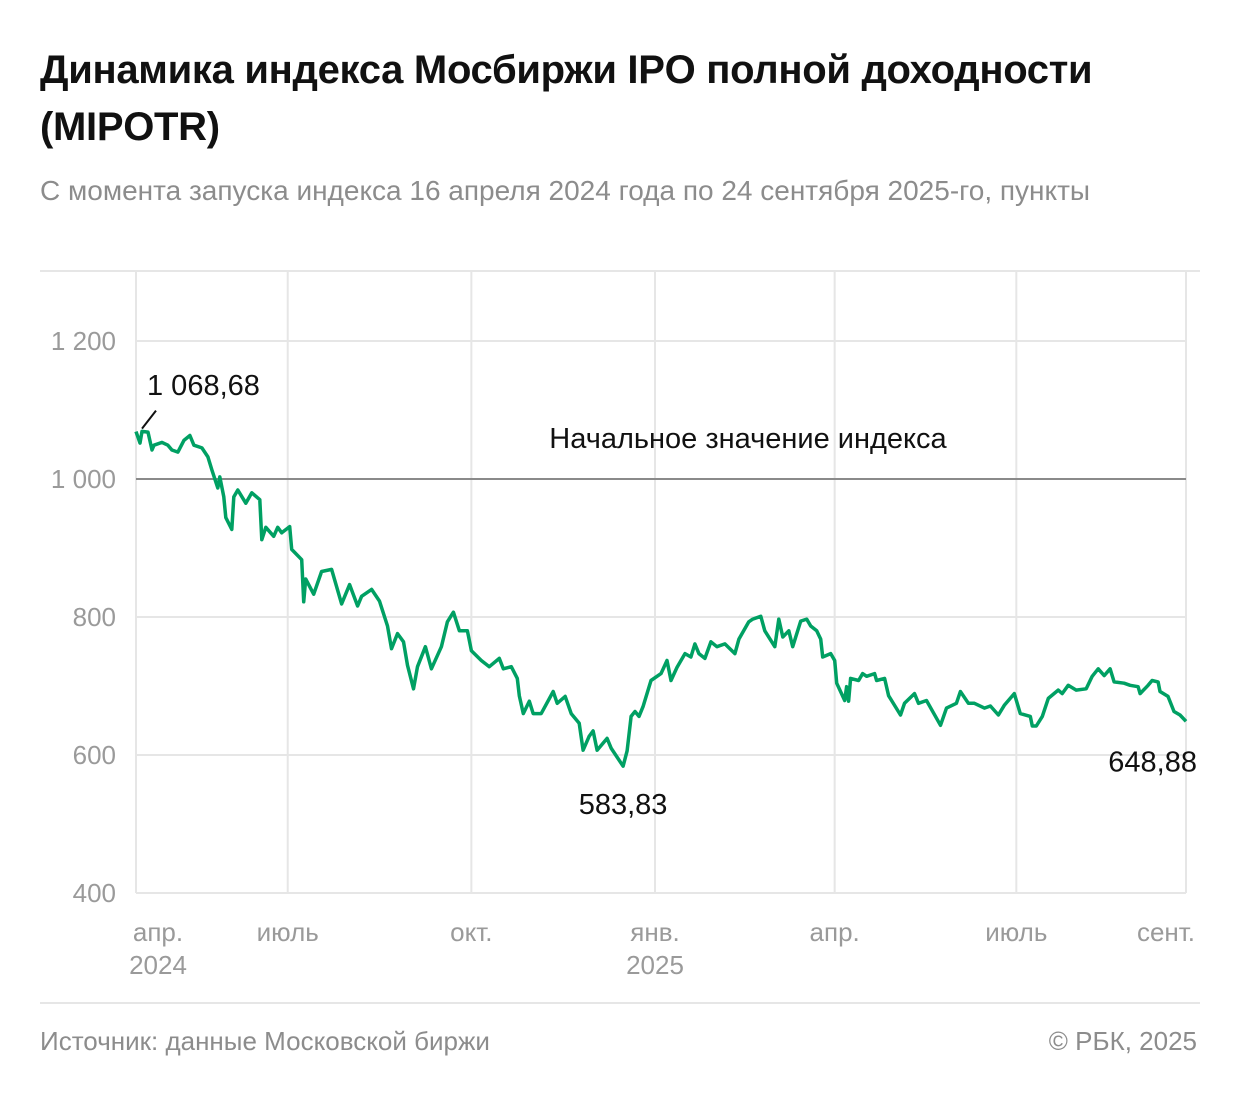 Image resolution: width=1240 pixels, height=1100 pixels. I want to click on x-tick-label: янв., so click(654, 932).